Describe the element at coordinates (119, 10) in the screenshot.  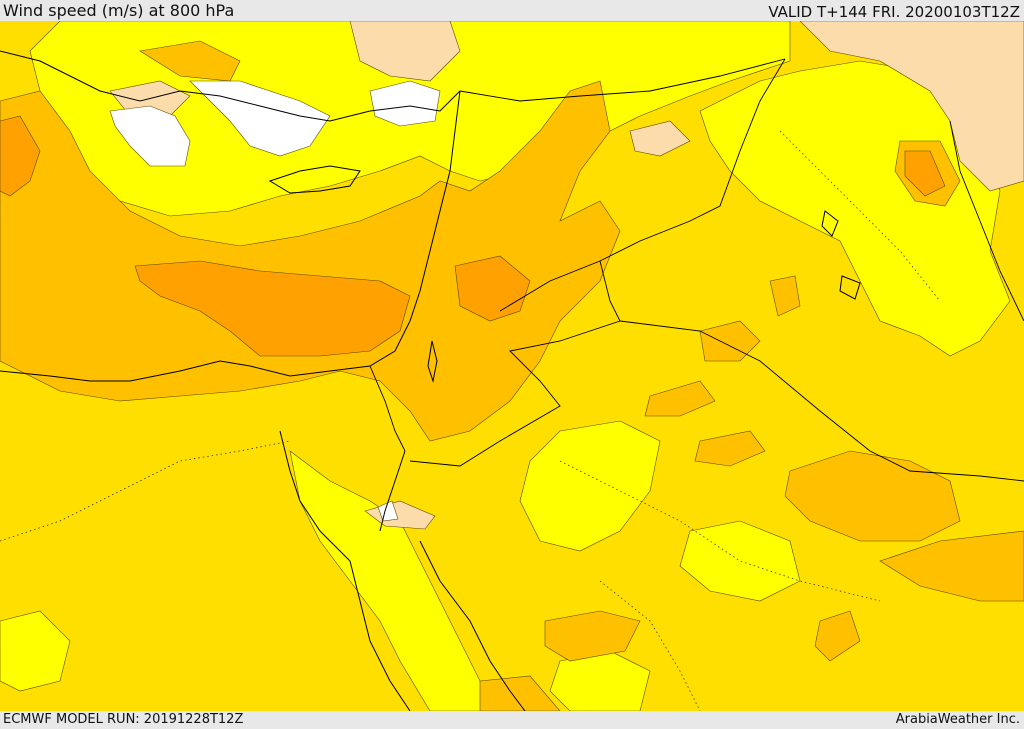
I see `map-title: Wind speed (m/s) at 800 hPa` at that location.